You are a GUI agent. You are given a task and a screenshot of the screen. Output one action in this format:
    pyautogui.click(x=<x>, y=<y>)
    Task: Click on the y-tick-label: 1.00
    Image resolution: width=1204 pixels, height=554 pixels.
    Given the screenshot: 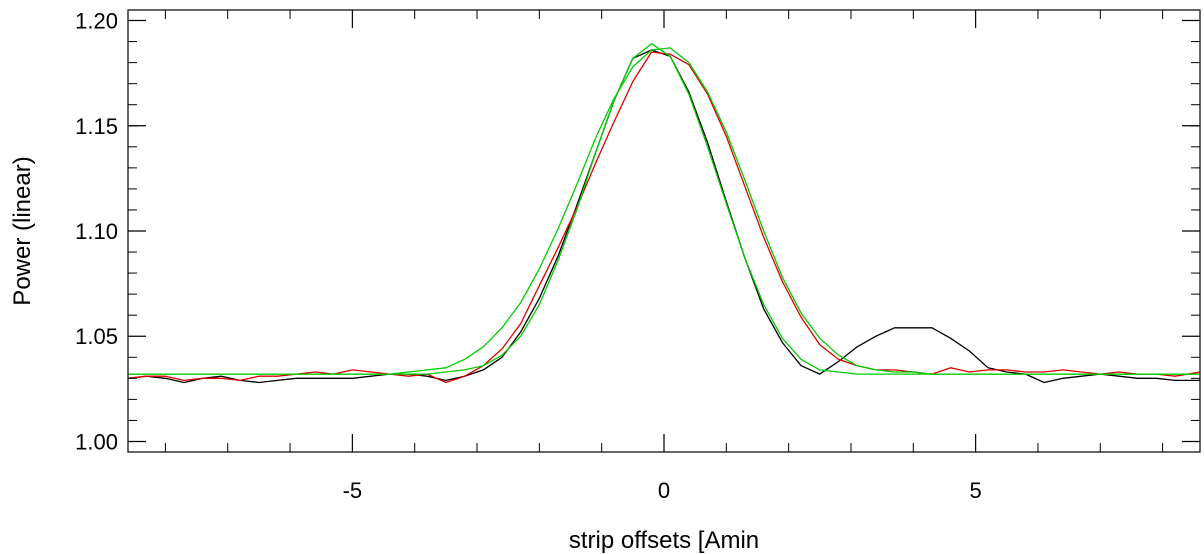 What is the action you would take?
    pyautogui.click(x=96, y=441)
    